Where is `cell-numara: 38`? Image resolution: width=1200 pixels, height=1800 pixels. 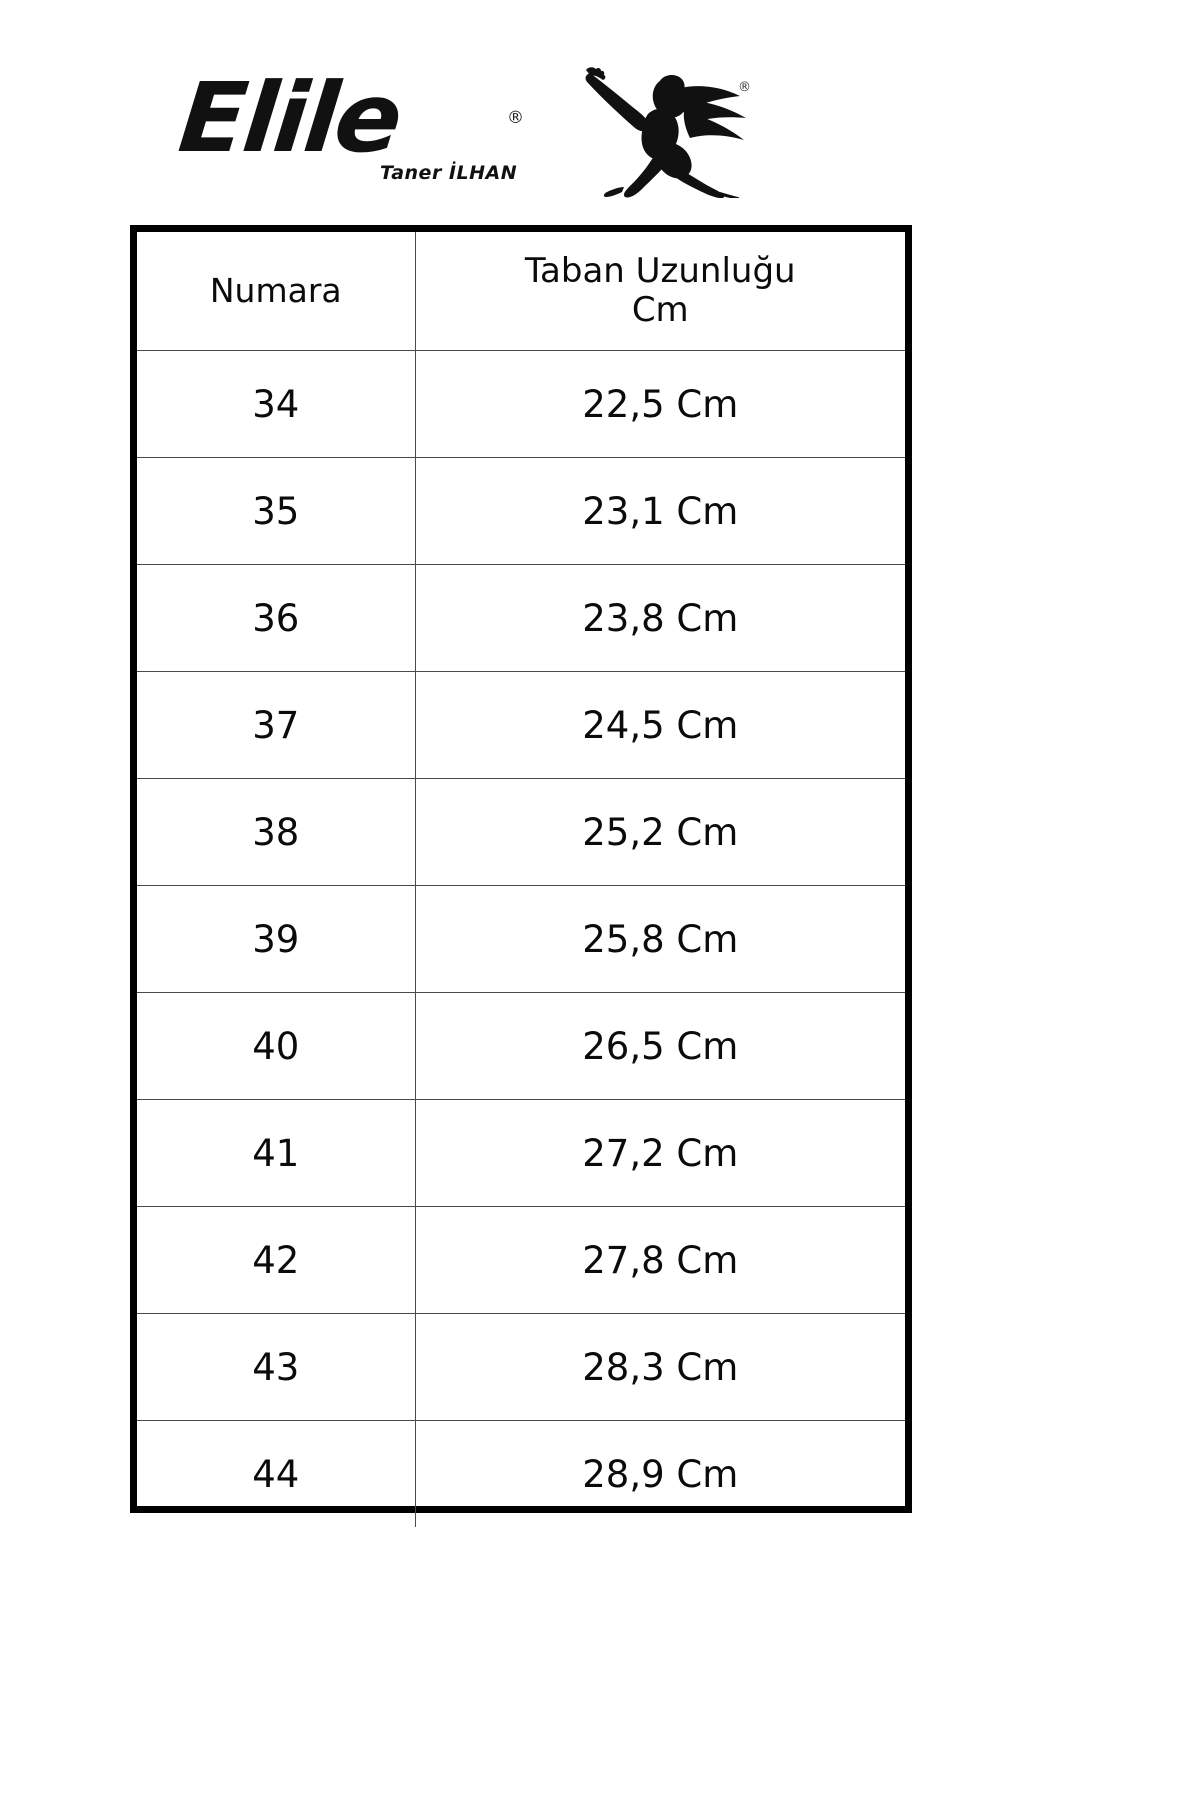 cell-numara: 38 is located at coordinates (276, 832).